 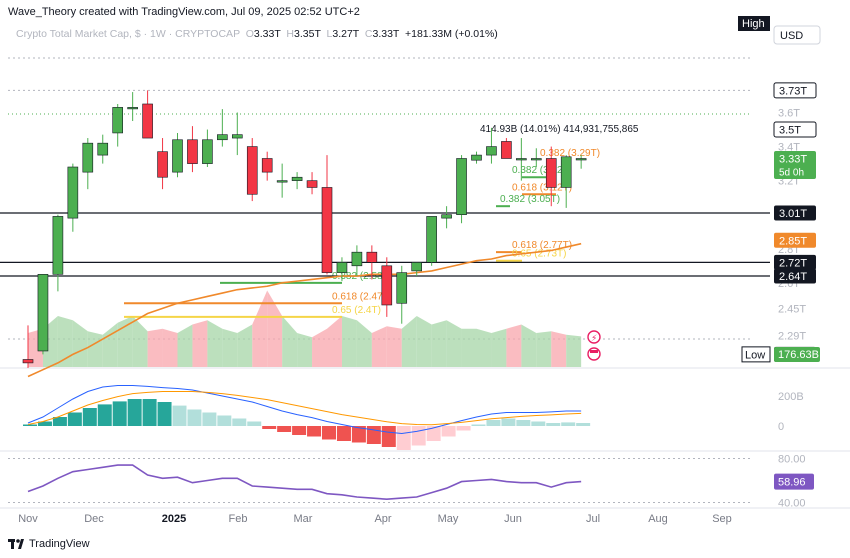 What do you see at coordinates (238, 519) in the screenshot?
I see `time-tick-label: Feb` at bounding box center [238, 519].